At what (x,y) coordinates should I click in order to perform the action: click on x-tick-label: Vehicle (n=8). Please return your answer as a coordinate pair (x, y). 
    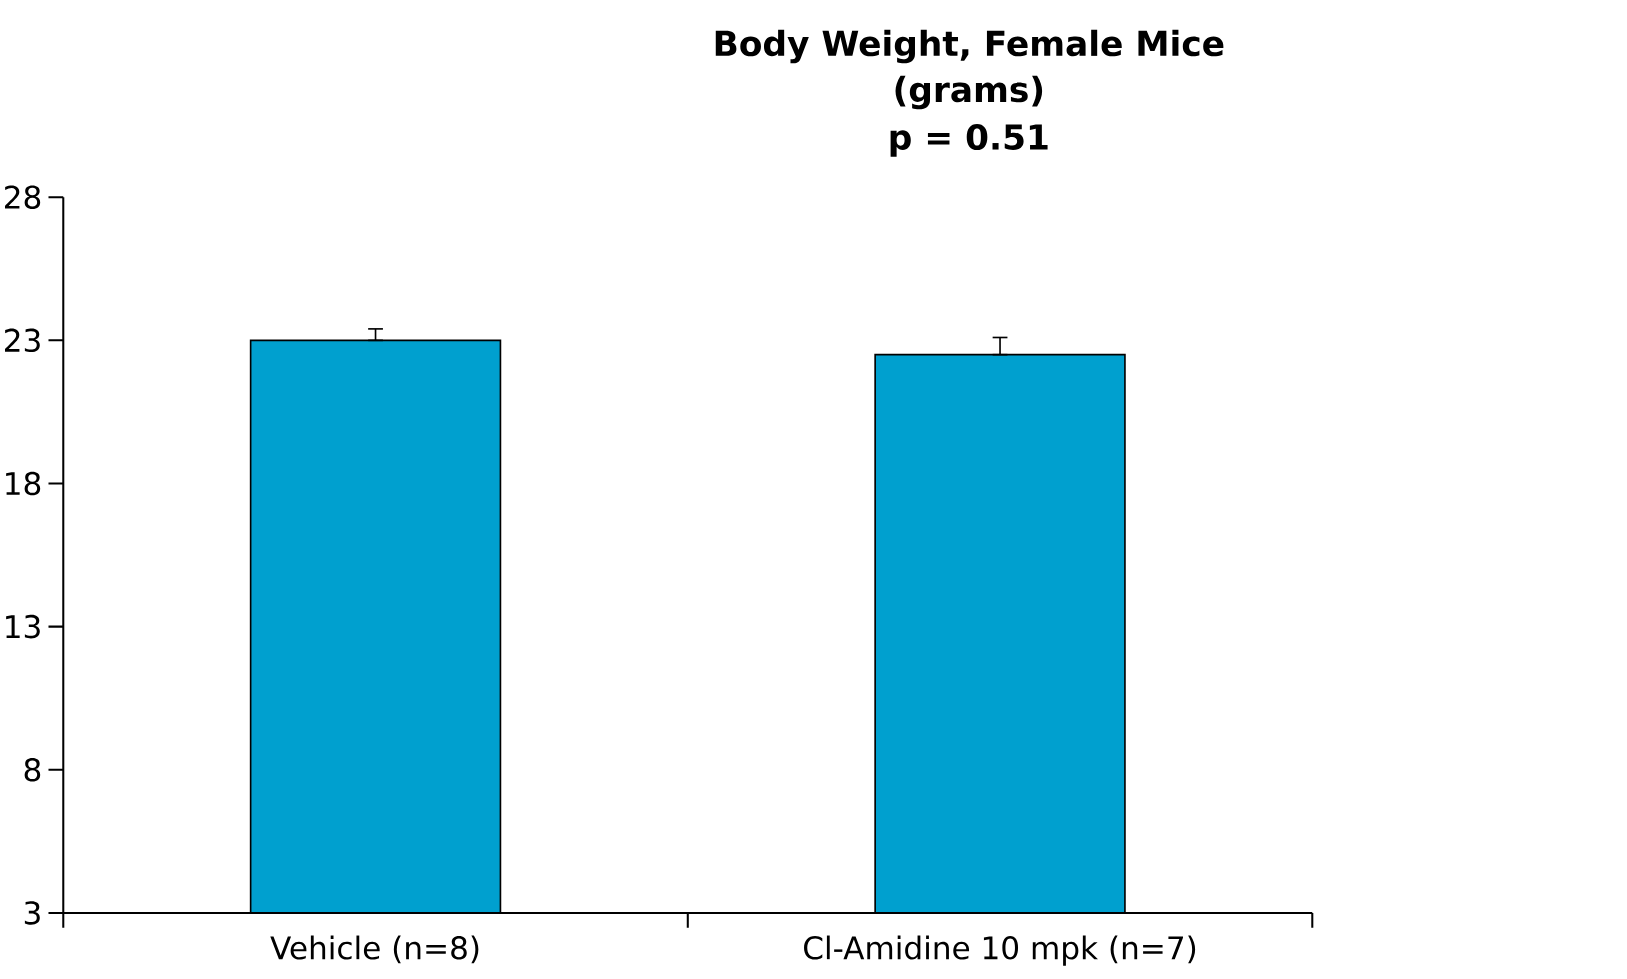
    Looking at the image, I should click on (374, 949).